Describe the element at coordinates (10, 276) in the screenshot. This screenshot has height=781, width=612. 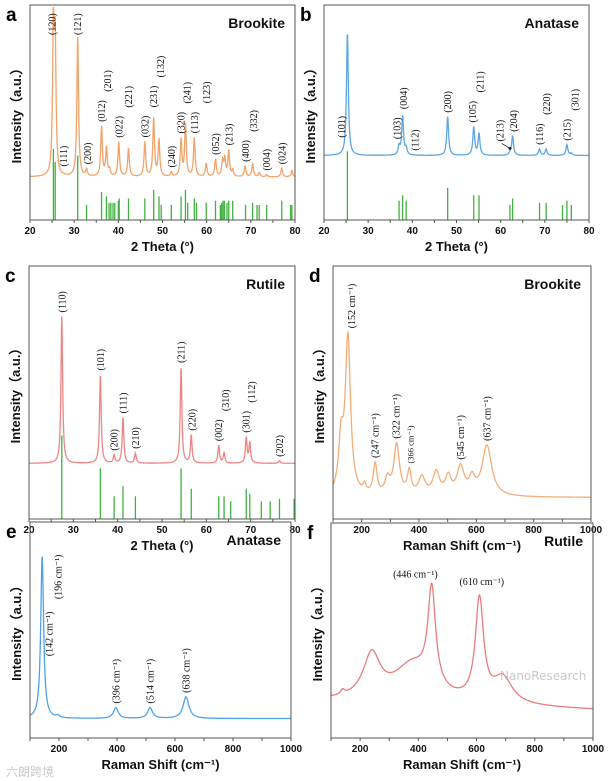
I see `panel-letter: c` at that location.